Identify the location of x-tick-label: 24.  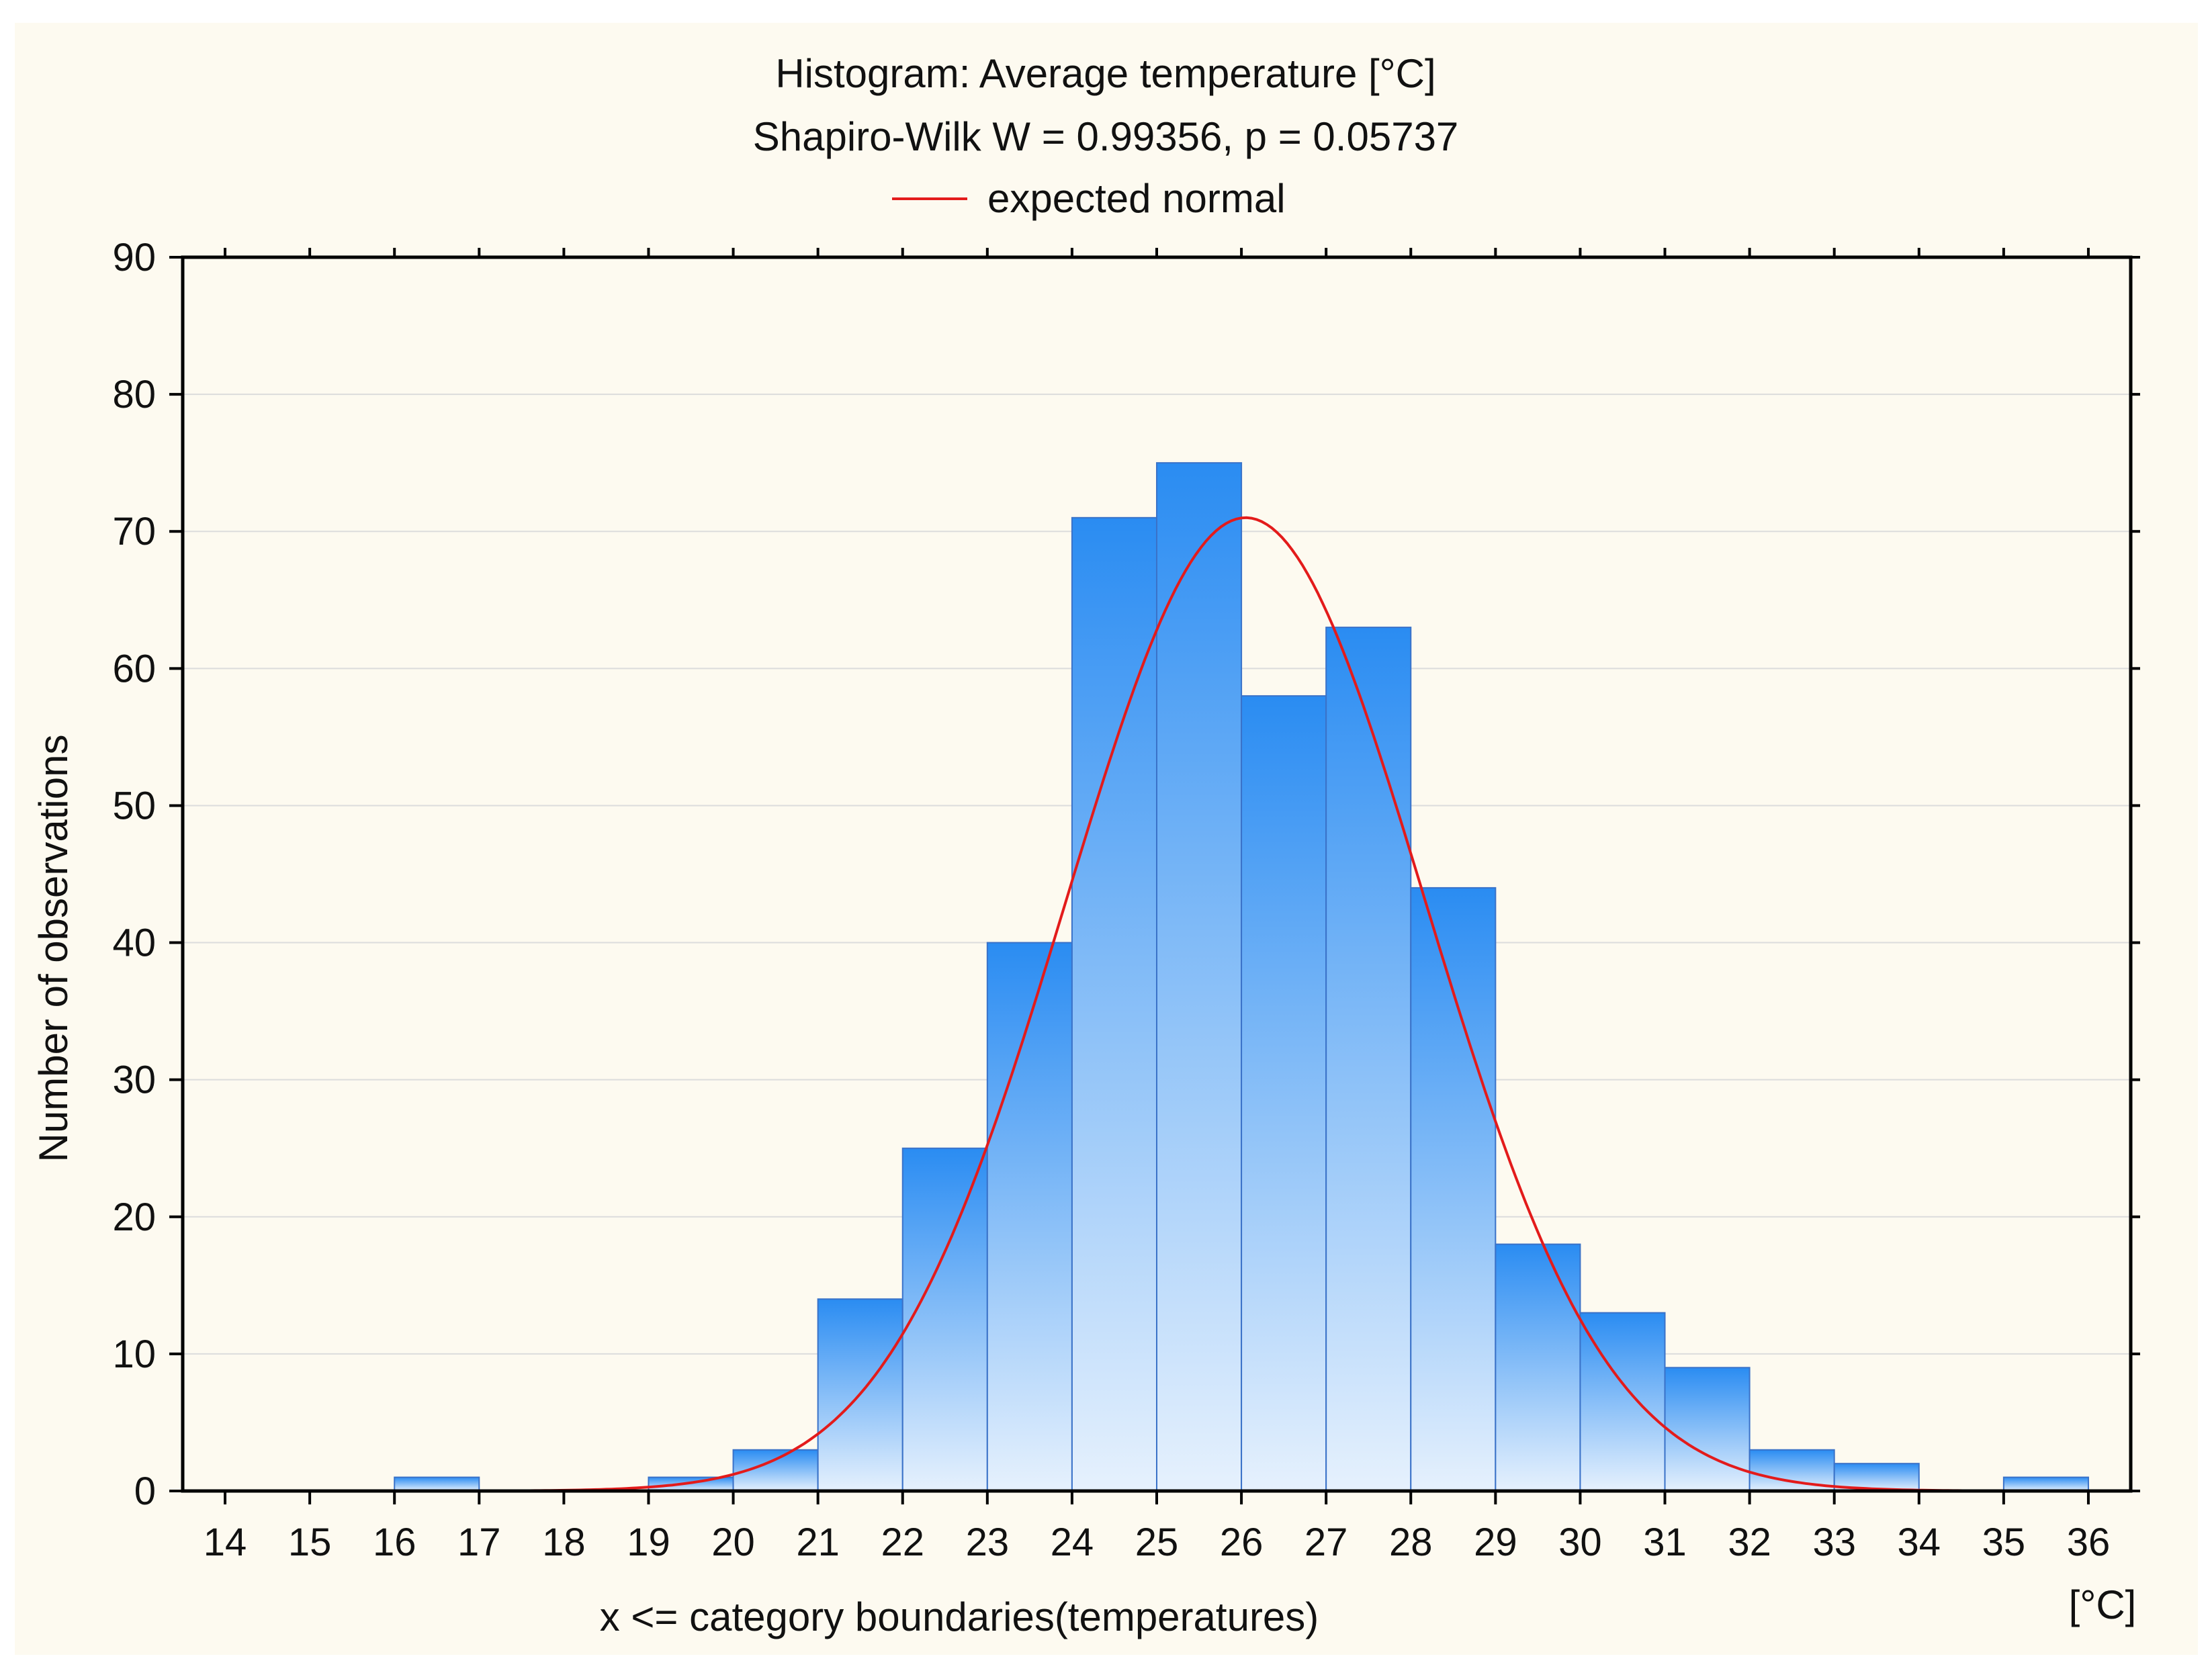
(1072, 1542).